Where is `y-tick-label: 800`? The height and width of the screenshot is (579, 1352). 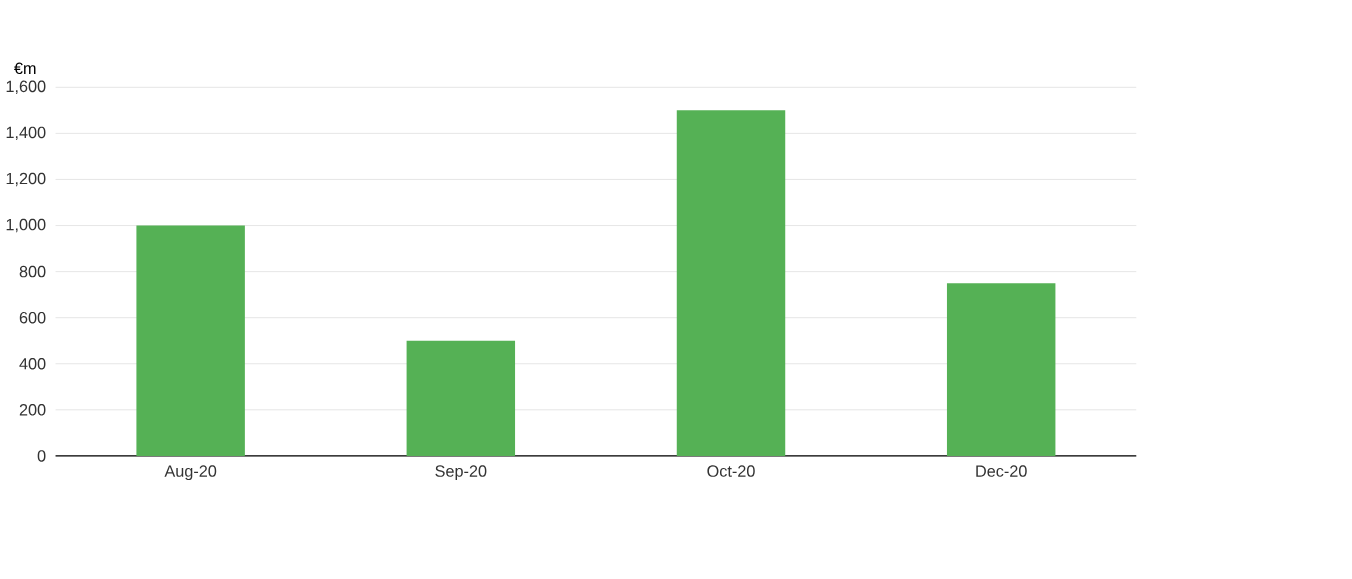
y-tick-label: 800 is located at coordinates (32, 271).